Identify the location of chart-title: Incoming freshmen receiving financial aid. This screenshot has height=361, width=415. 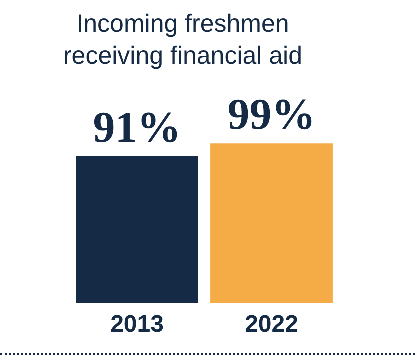
(183, 40).